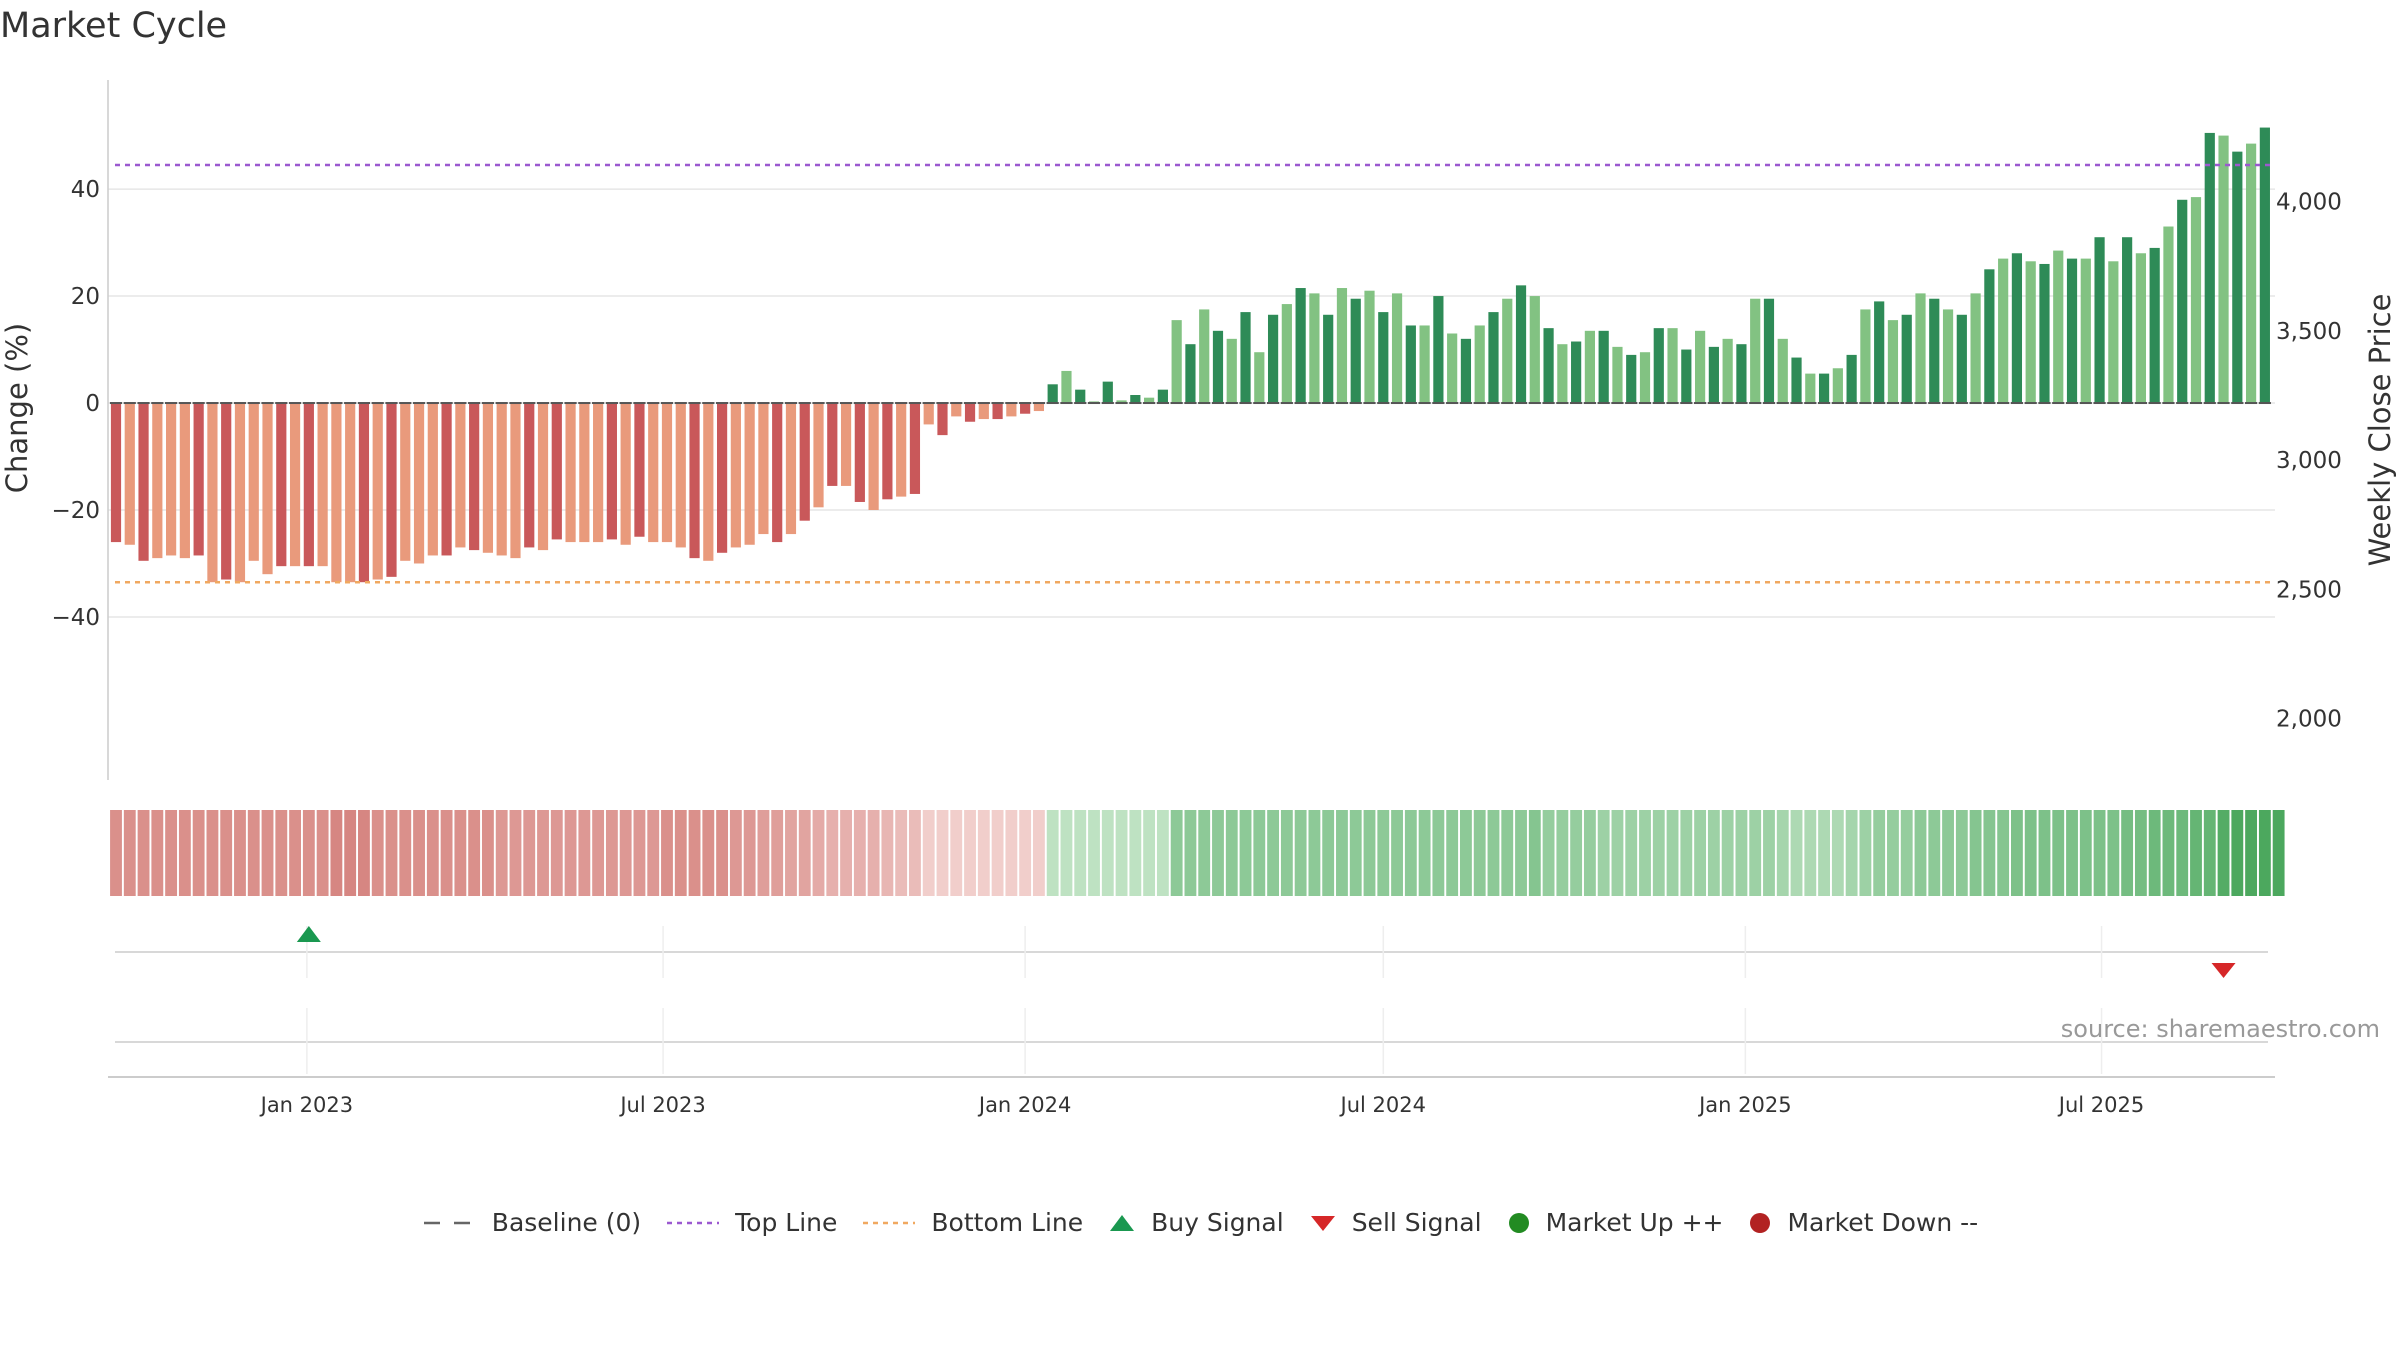  I want to click on intensity-band, so click(1197, 853).